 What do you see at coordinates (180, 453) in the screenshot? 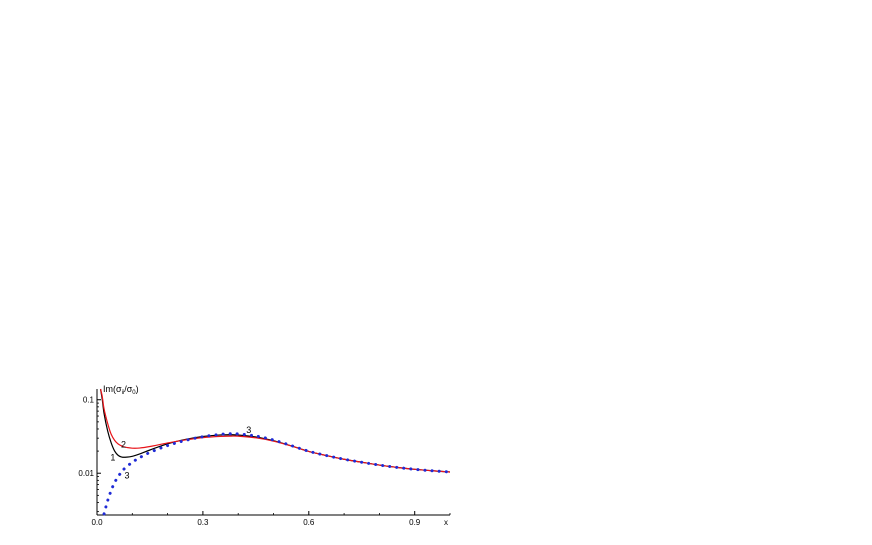
I see `annotation-layer: 12 3 3` at bounding box center [180, 453].